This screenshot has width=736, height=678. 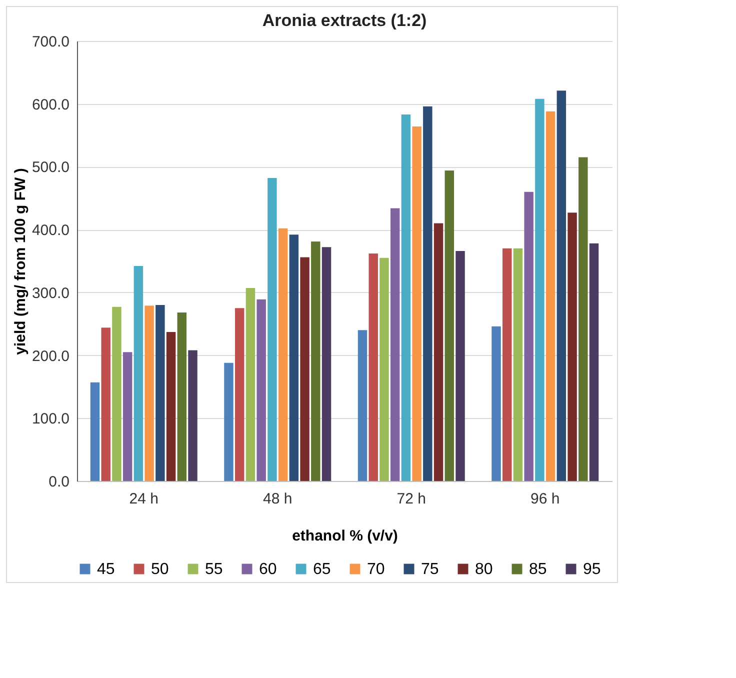 What do you see at coordinates (51, 356) in the screenshot?
I see `y-tick-label: 200.0` at bounding box center [51, 356].